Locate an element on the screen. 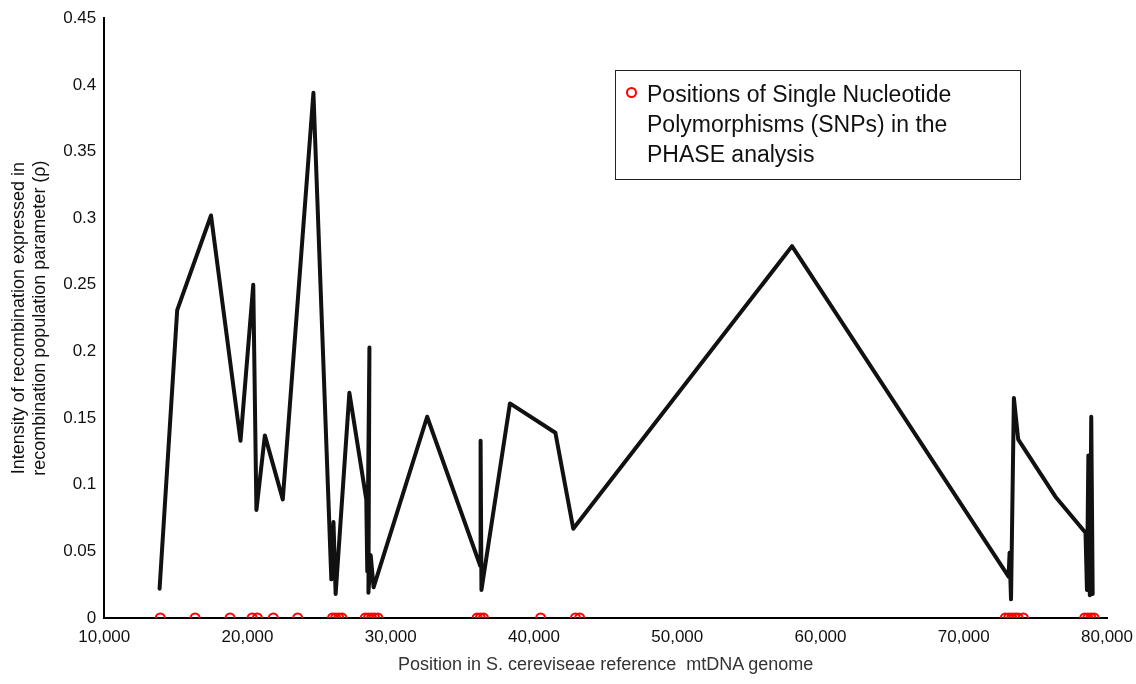 This screenshot has height=684, width=1136. x-tick-label: 40,000 is located at coordinates (534, 636).